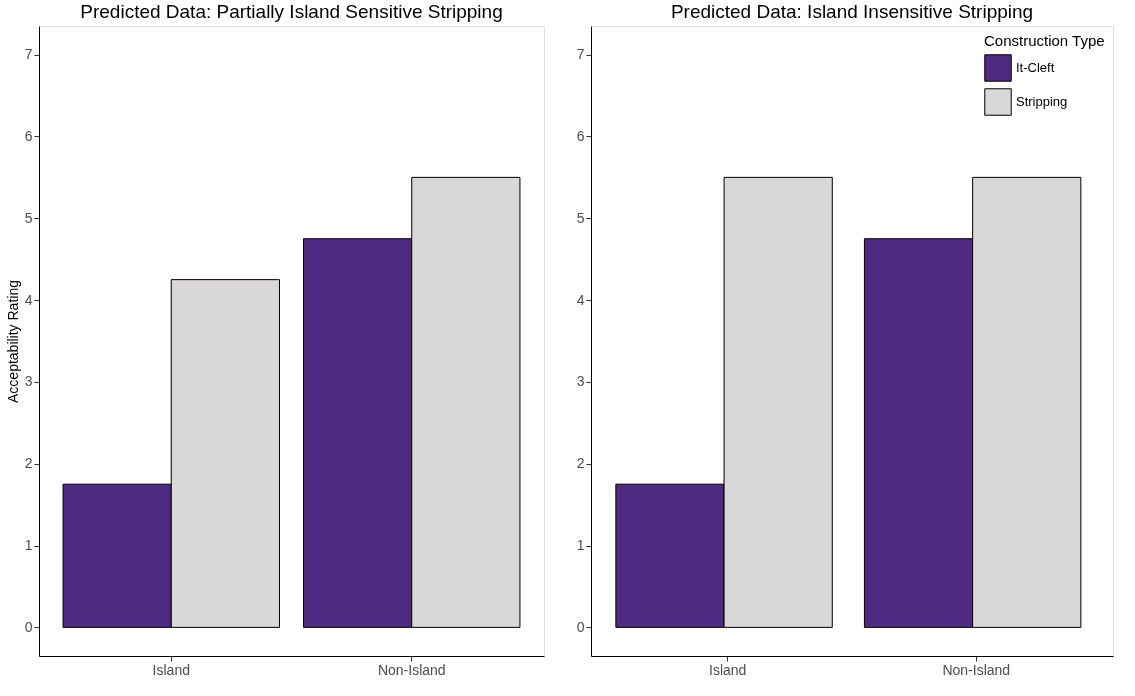 This screenshot has width=1135, height=696. I want to click on chart-title: Predicted Data: Partially Island Sensitive Stripping, so click(291, 11).